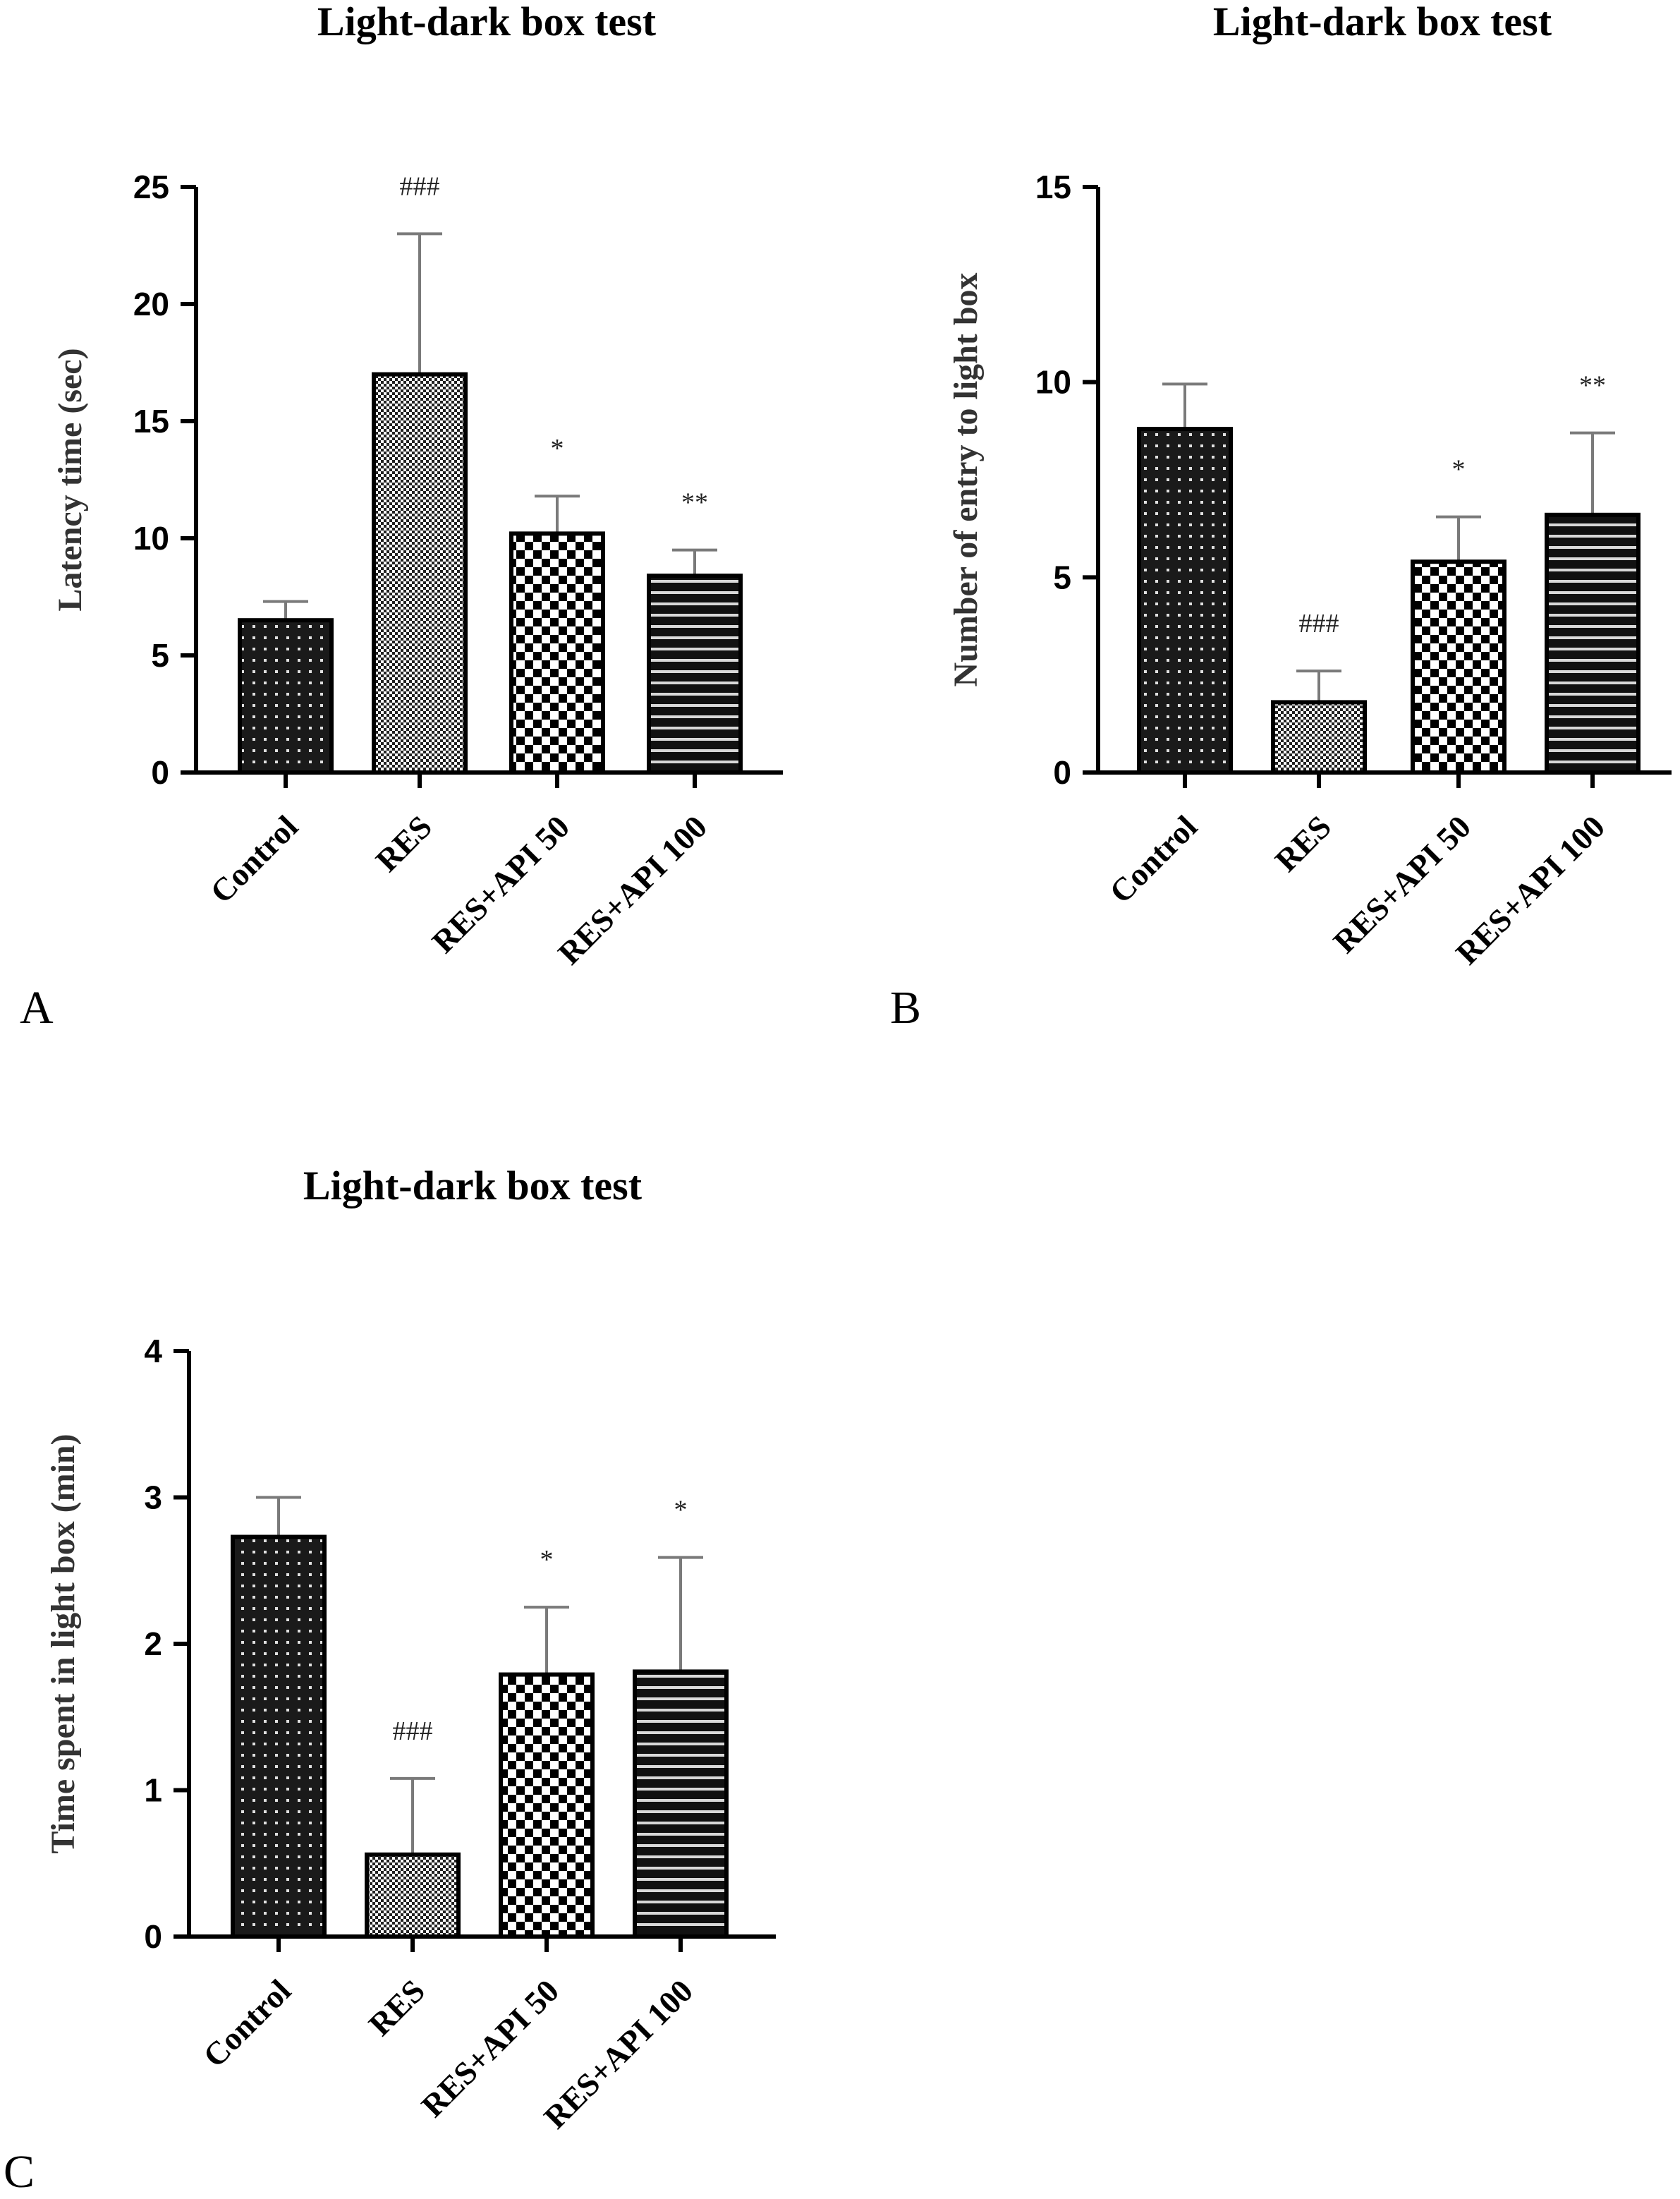 The height and width of the screenshot is (2199, 1680). What do you see at coordinates (160, 655) in the screenshot?
I see `panel-a-y-tick-label-1: 5` at bounding box center [160, 655].